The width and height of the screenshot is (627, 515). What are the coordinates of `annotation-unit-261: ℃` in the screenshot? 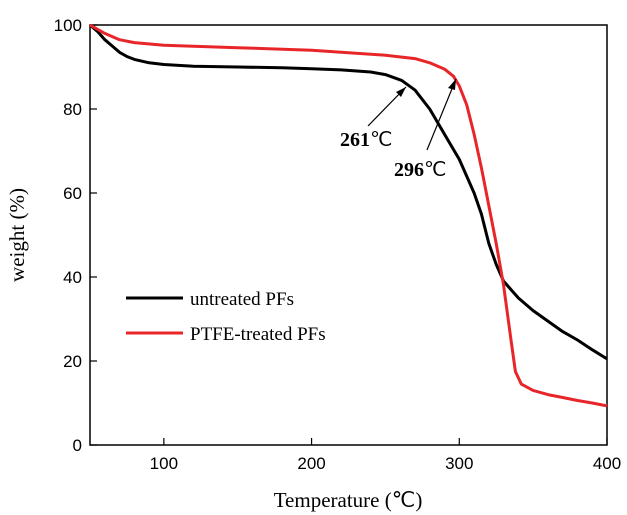 It's located at (381, 140).